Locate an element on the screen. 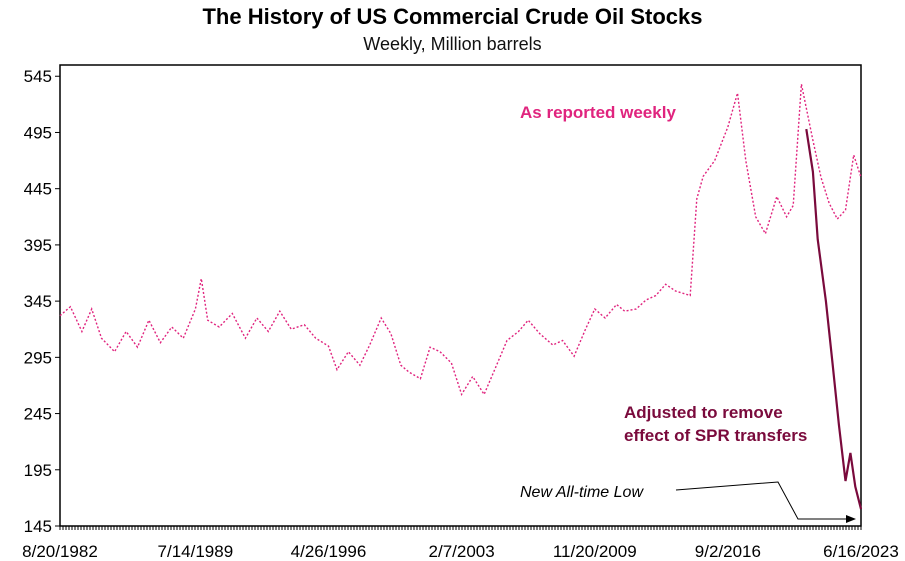  x-tick-label: 4/26/1996 is located at coordinates (329, 551).